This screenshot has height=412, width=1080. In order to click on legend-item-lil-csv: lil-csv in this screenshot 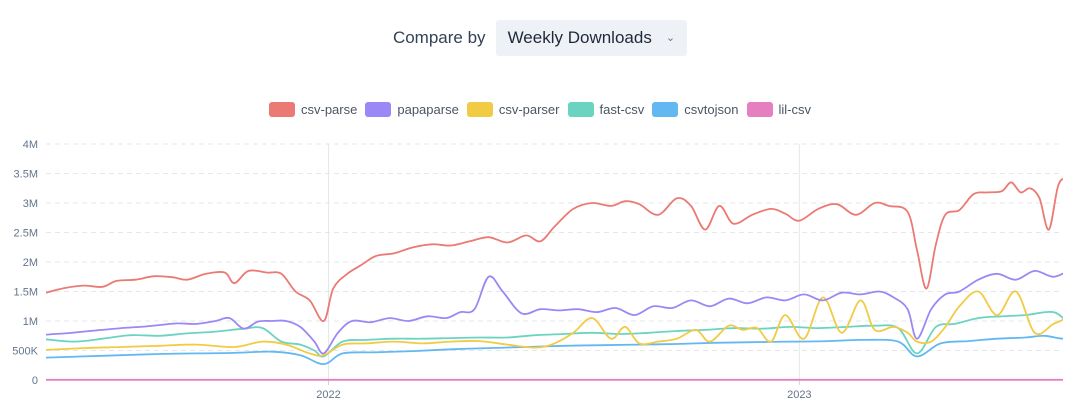, I will do `click(779, 109)`.